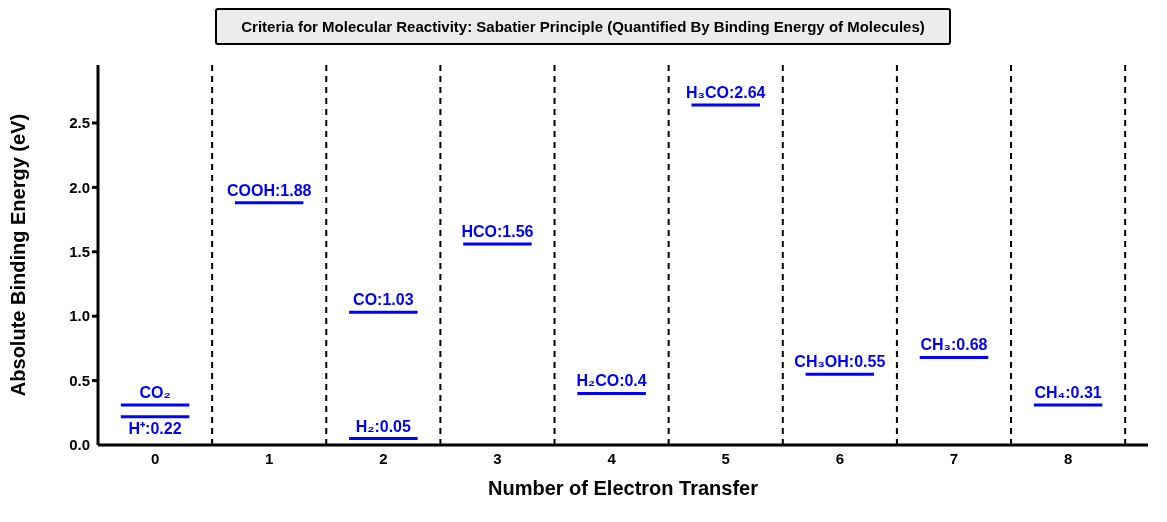 This screenshot has width=1167, height=522. I want to click on data-label: H₃CO:2.64, so click(726, 92).